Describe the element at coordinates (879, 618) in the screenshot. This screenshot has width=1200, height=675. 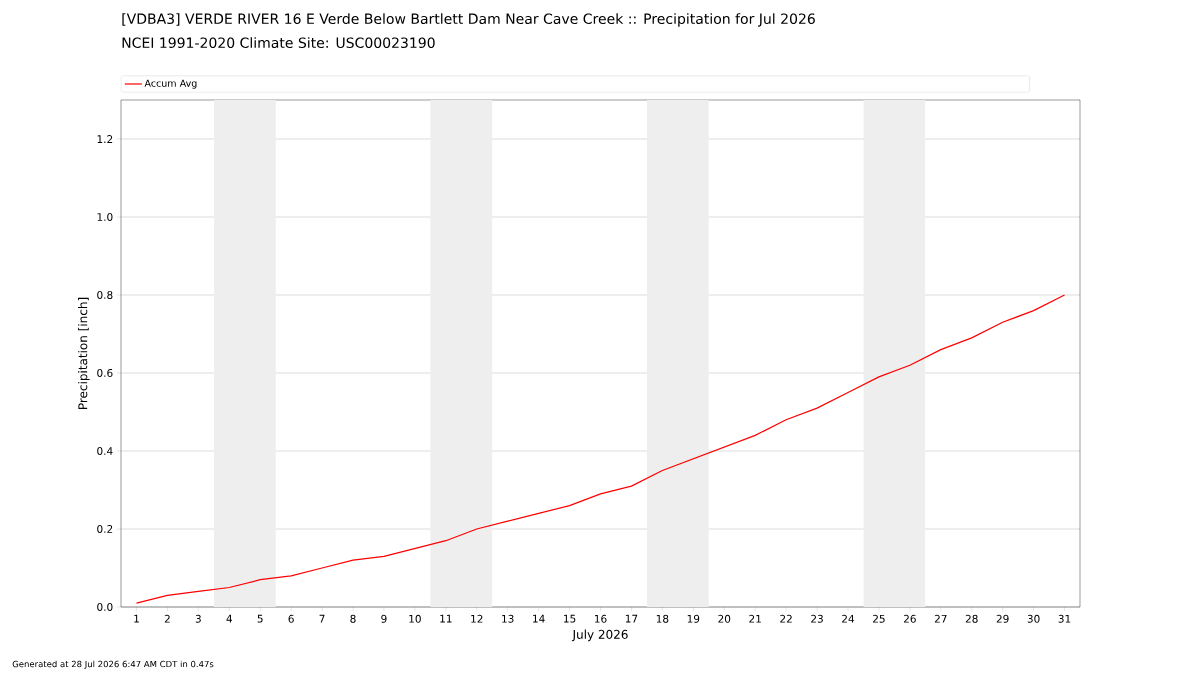
I see `x-tick-label: 25` at that location.